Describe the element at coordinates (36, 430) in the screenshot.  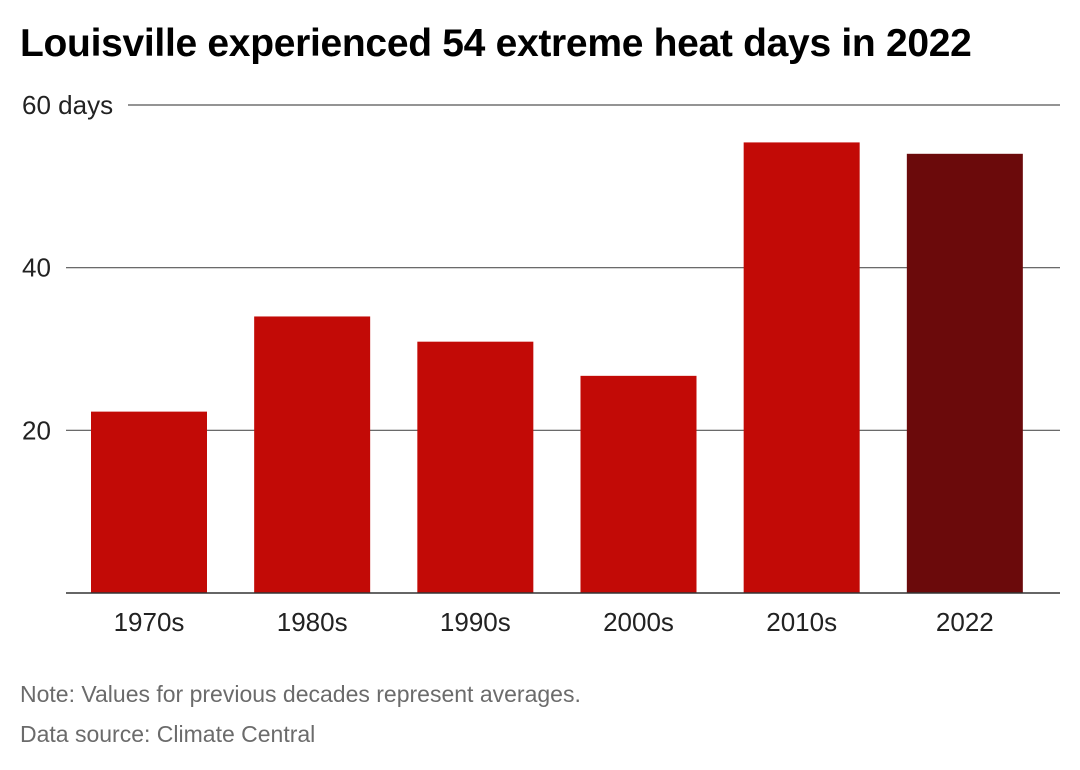
I see `y-tick-label: 20` at that location.